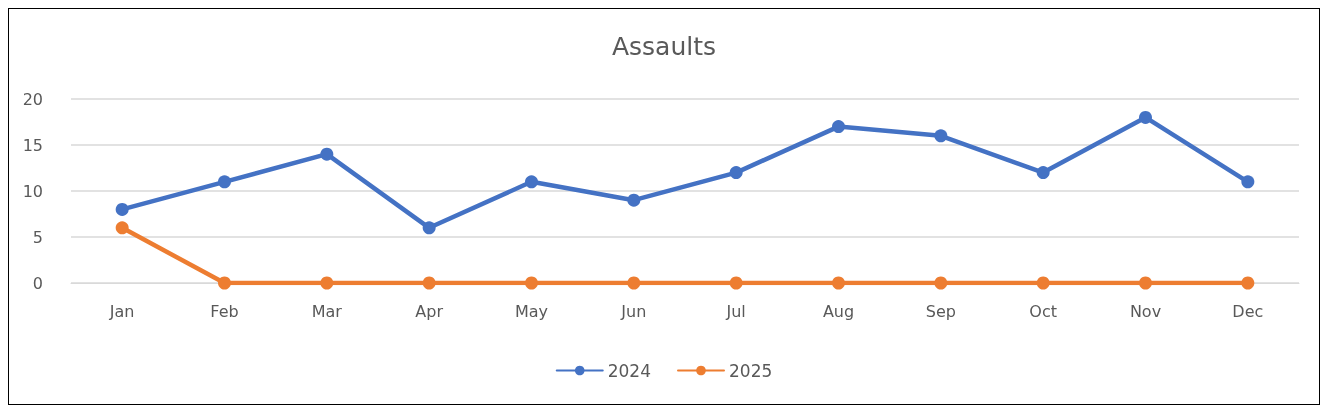  Describe the element at coordinates (735, 311) in the screenshot. I see `x-tick-label: Jul` at that location.